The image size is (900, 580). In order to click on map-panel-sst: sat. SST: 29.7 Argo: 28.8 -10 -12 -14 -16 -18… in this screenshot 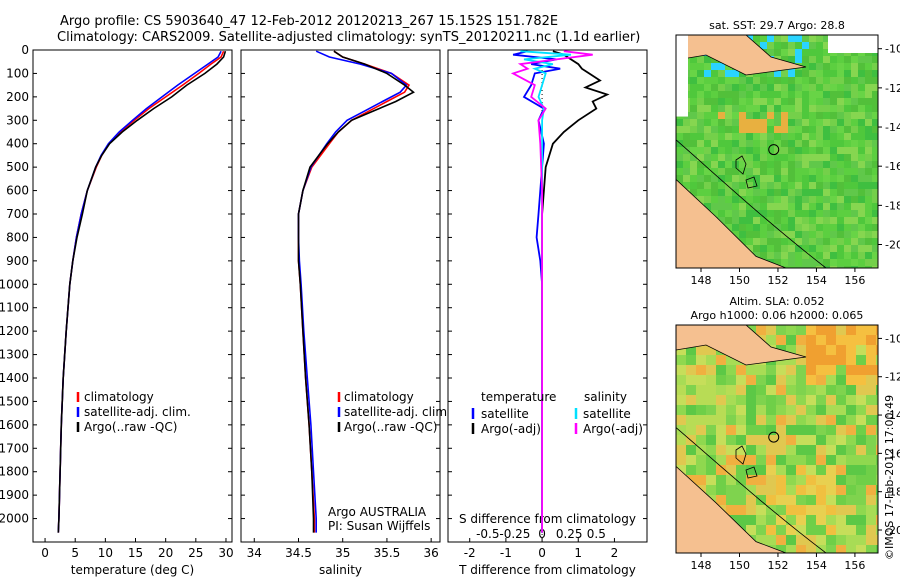, I will do `click(787, 153)`.